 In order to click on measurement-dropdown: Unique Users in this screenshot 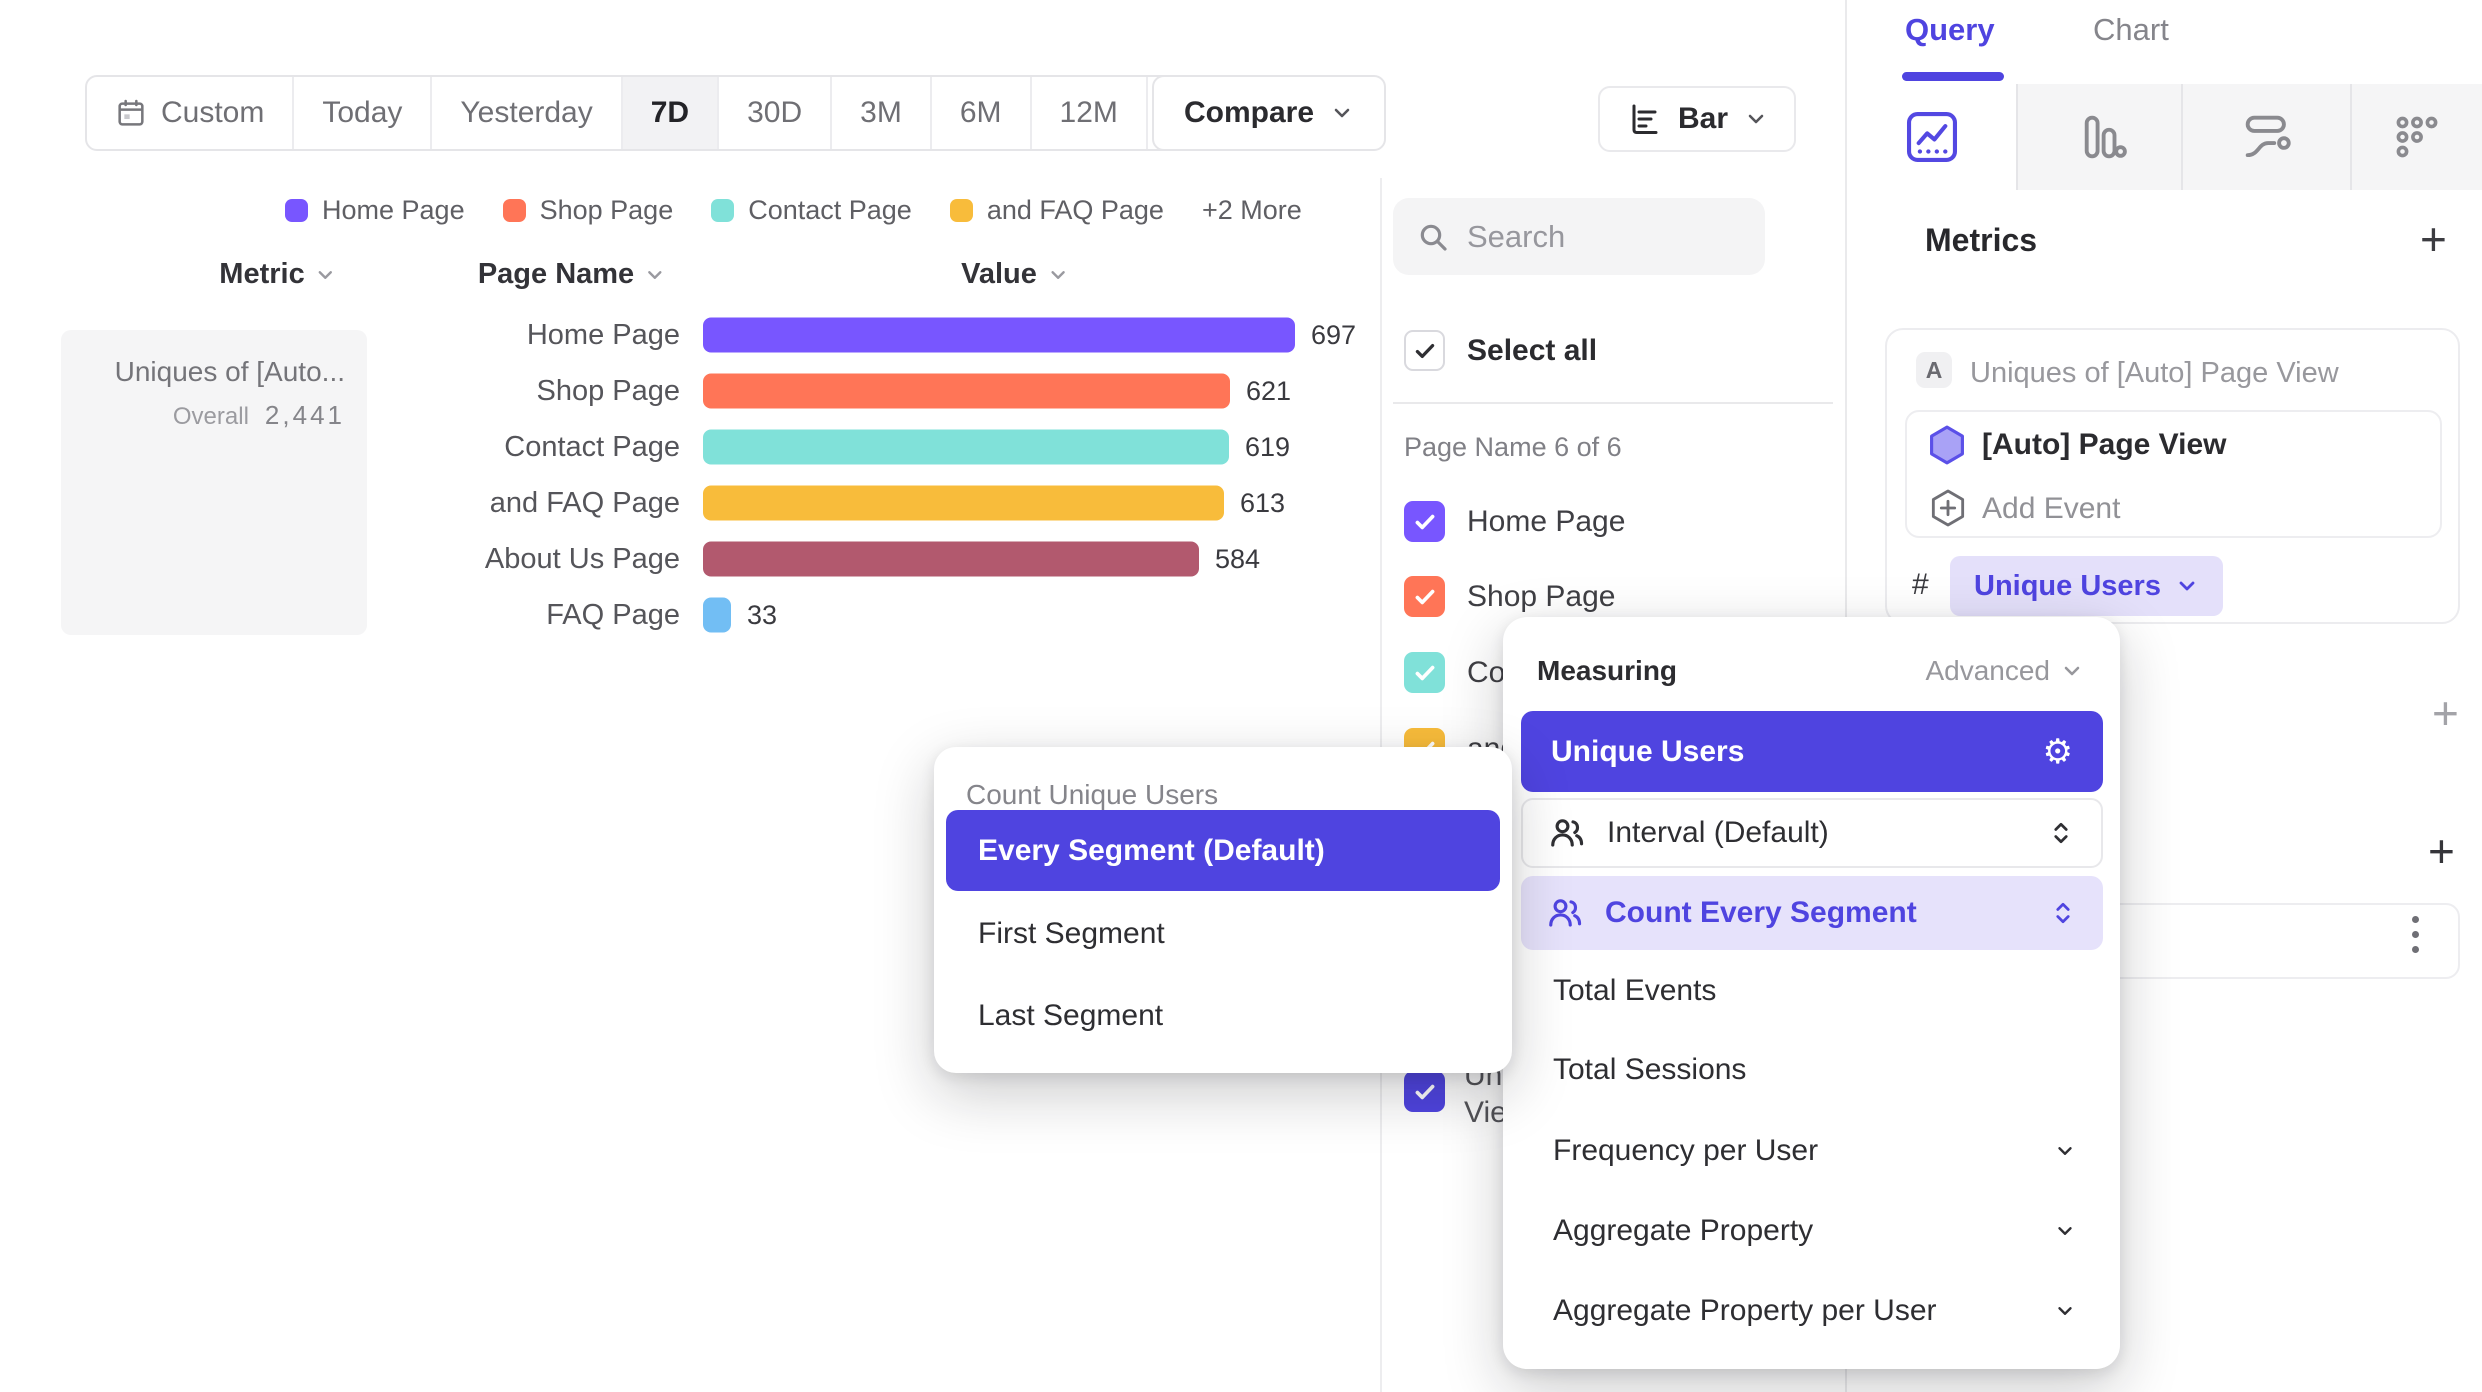, I will do `click(2086, 586)`.